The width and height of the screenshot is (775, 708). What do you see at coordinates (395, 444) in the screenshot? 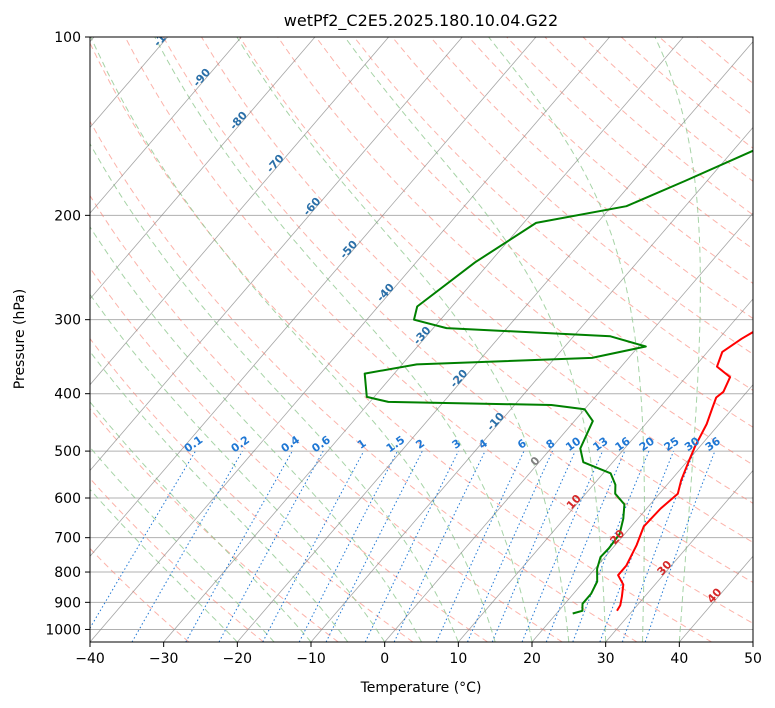
I see `mixing-ratio-label: 1.5` at bounding box center [395, 444].